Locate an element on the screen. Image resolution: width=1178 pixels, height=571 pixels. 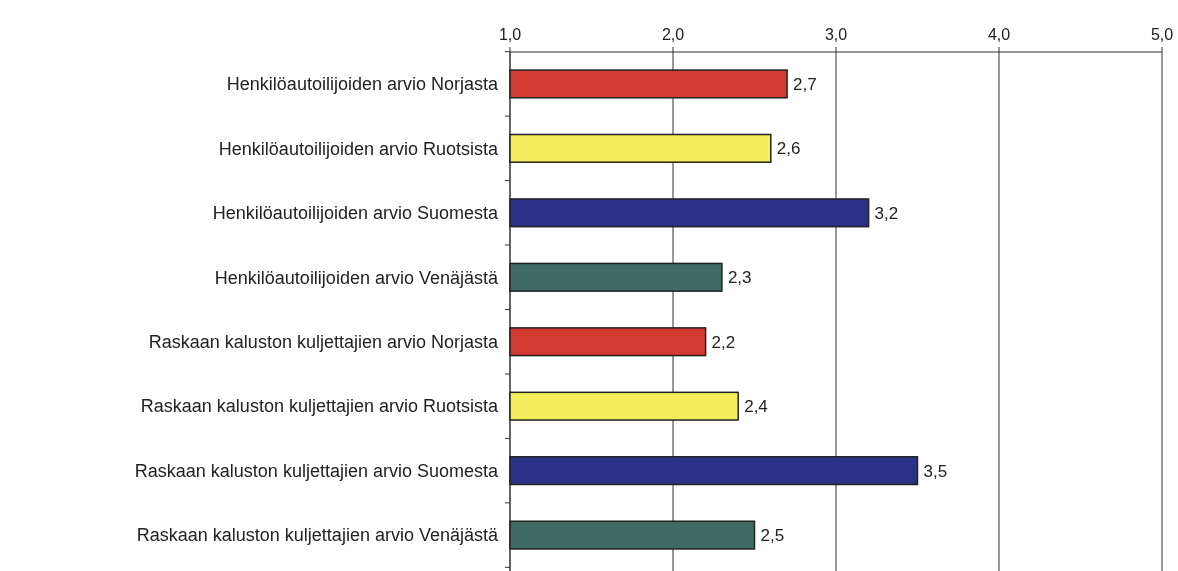
y-tick-label: Henkilöautoilijoiden arvio Venäjästä is located at coordinates (356, 277).